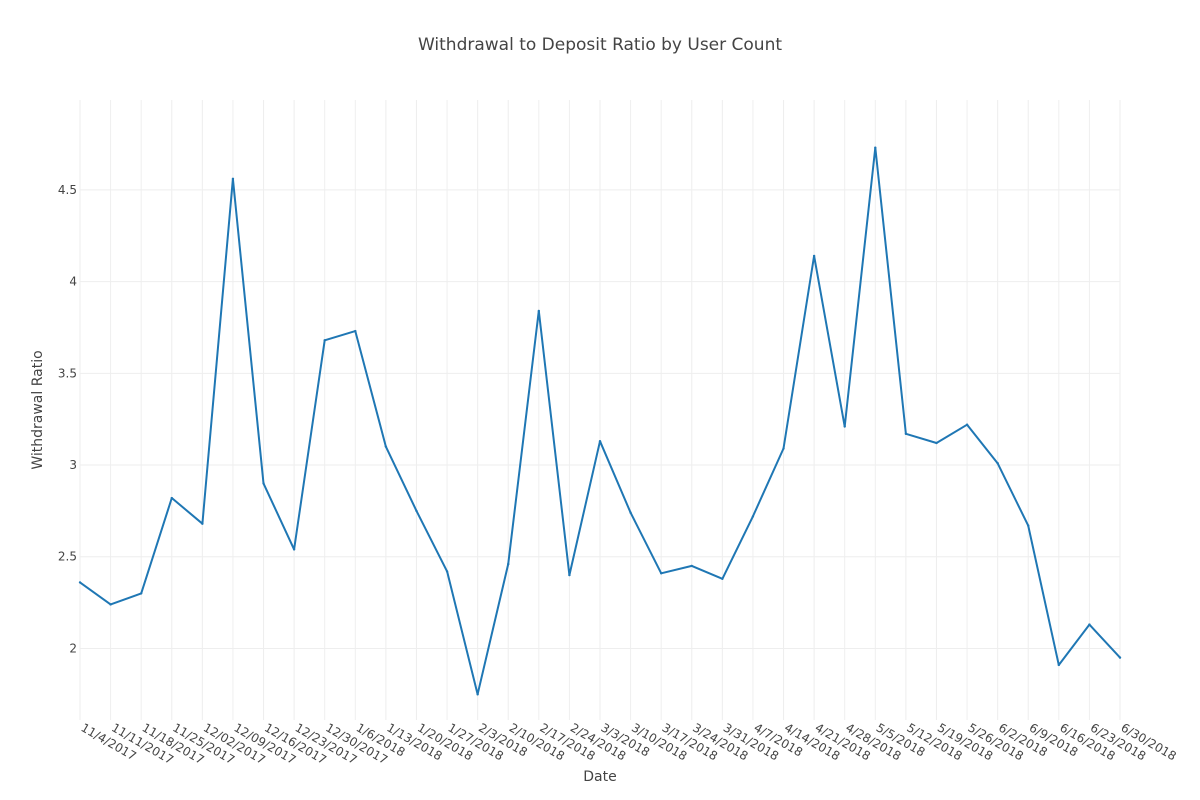  What do you see at coordinates (67, 190) in the screenshot?
I see `y-tick-label: 4.5` at bounding box center [67, 190].